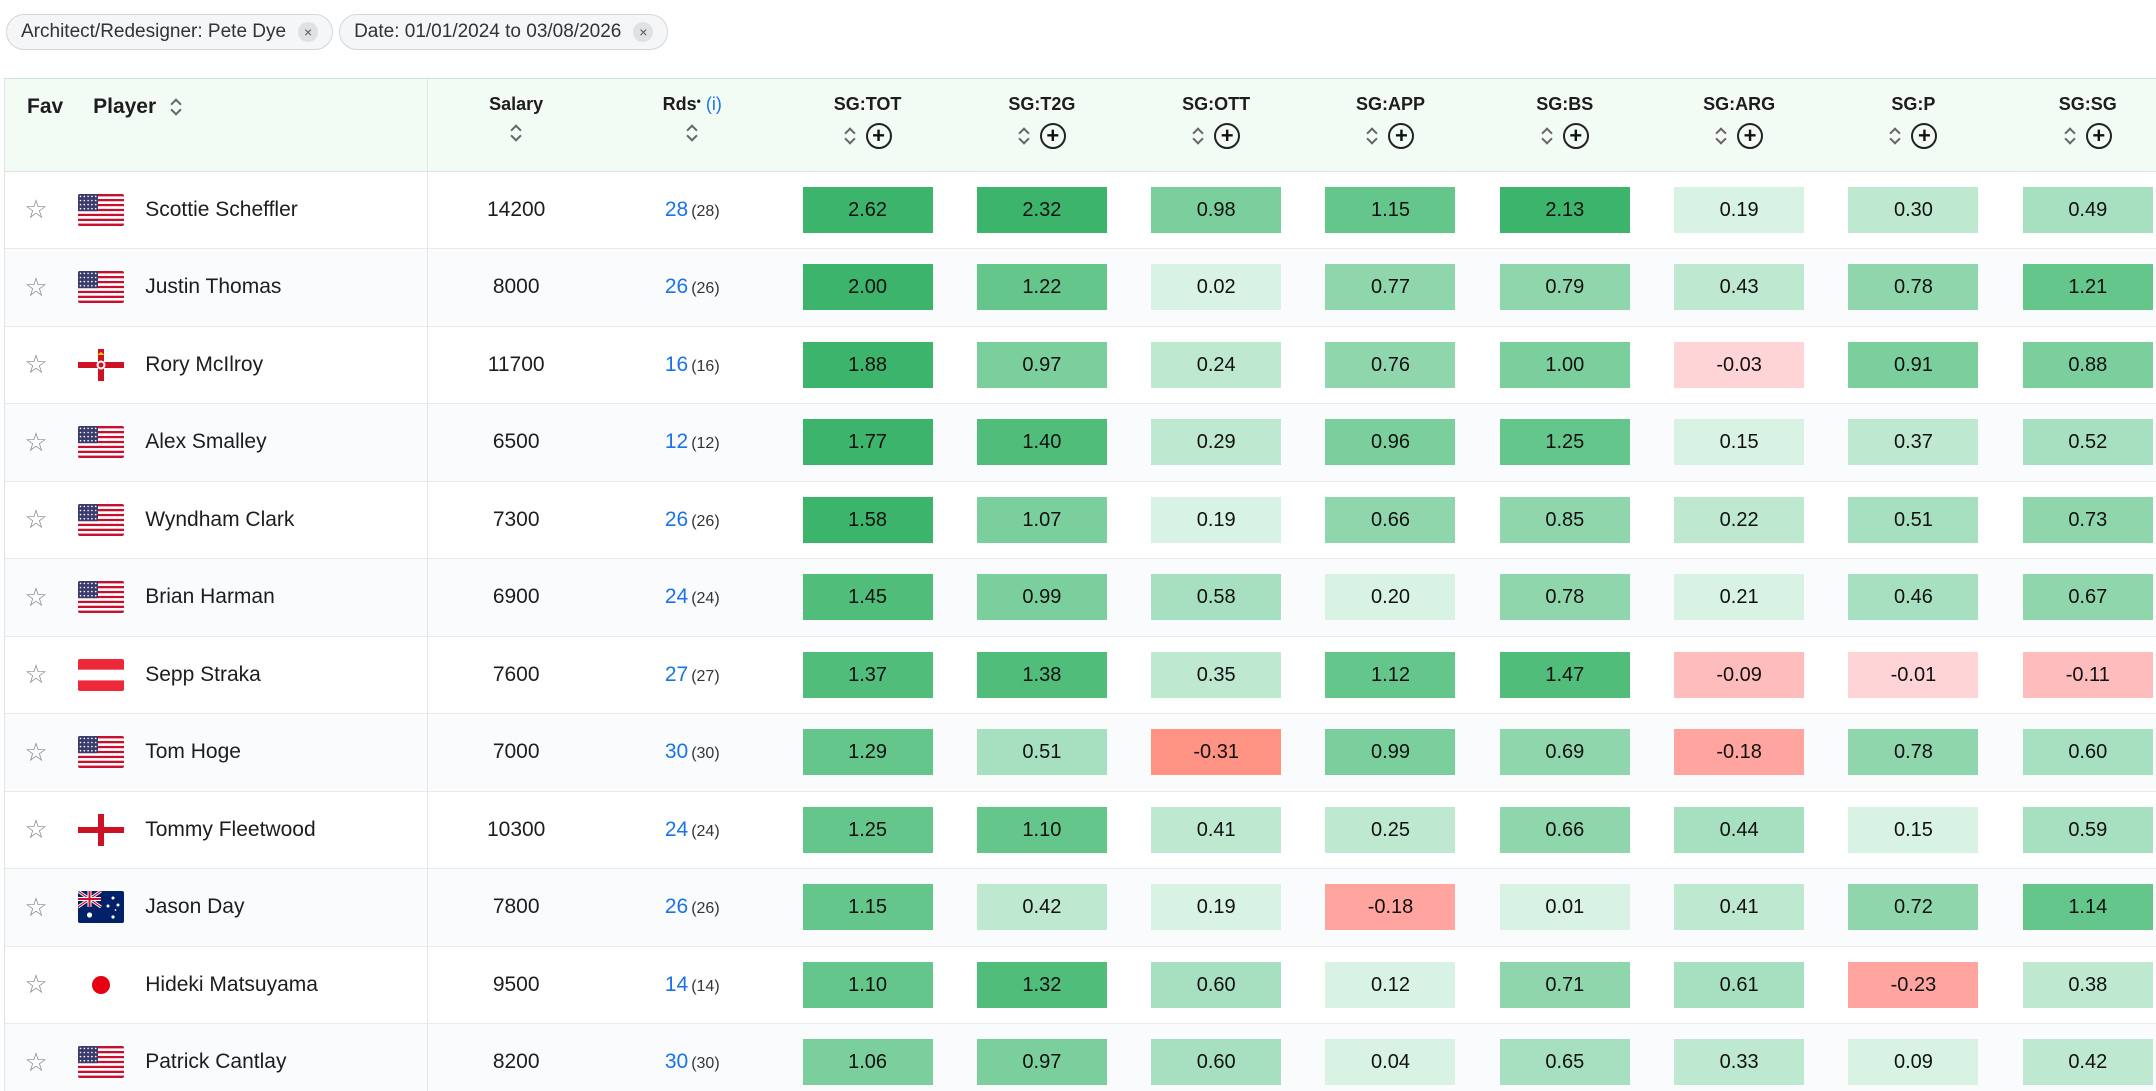  I want to click on header-sg-p: SG:P+, so click(1913, 125).